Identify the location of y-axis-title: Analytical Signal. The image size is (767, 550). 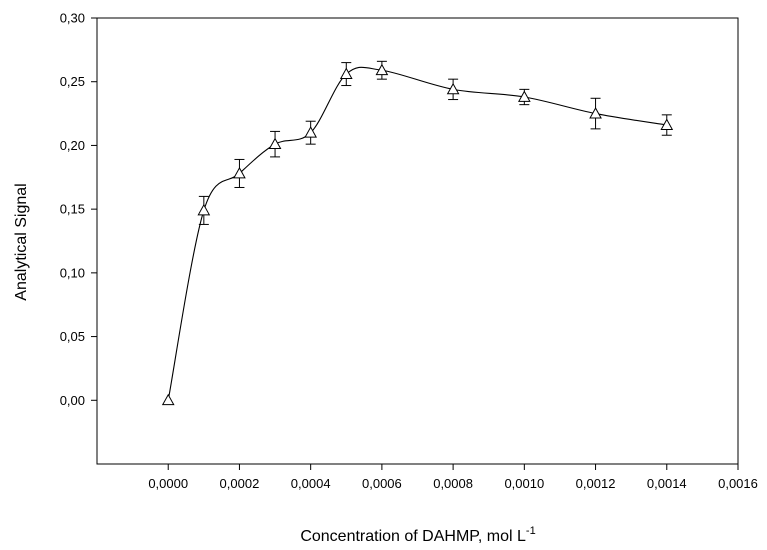
(21, 241).